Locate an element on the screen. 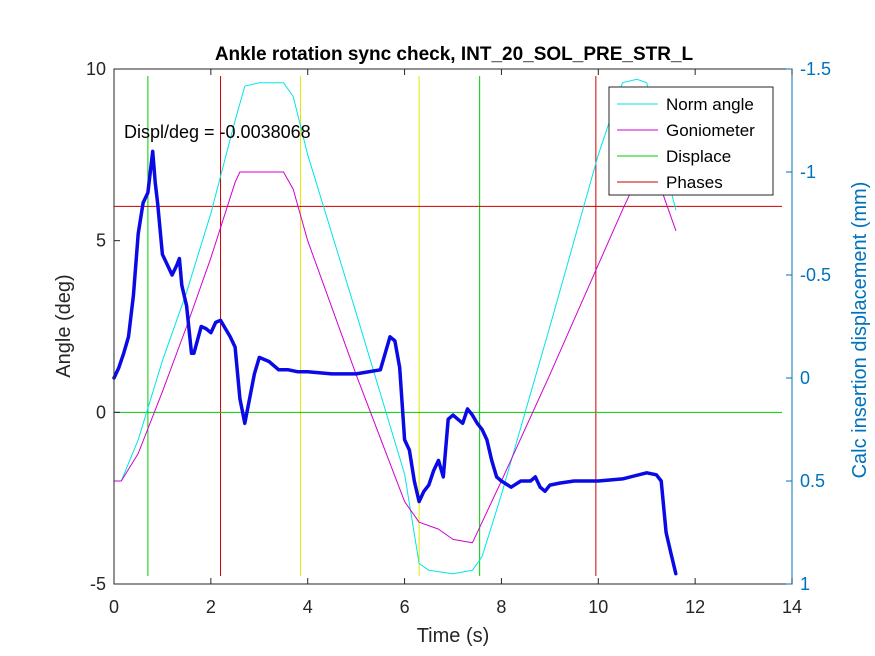 The width and height of the screenshot is (875, 656). y-axis-ticks: -5 0 5 10 is located at coordinates (103, 326).